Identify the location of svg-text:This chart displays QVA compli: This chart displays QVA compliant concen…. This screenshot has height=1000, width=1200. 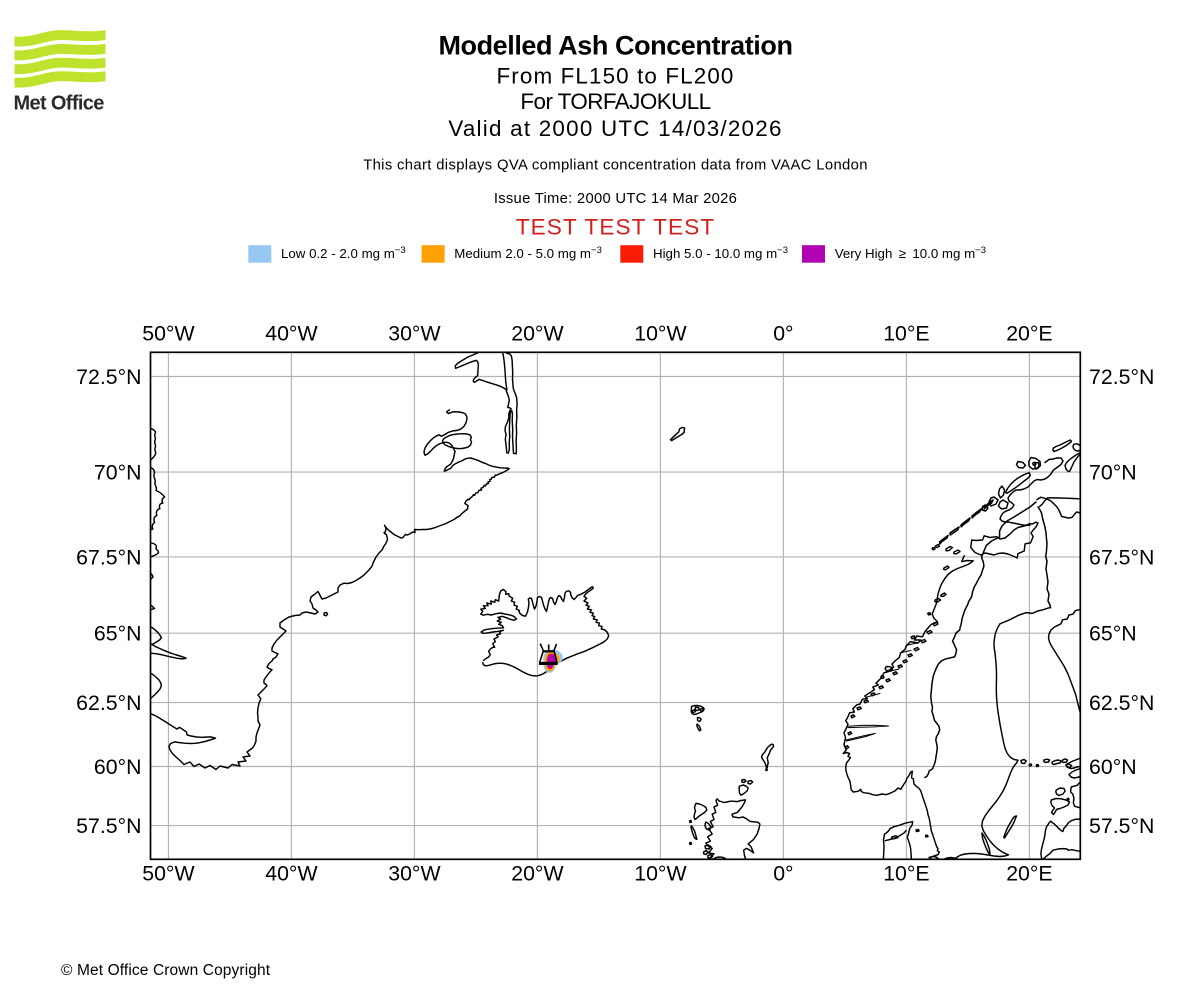
(615, 166).